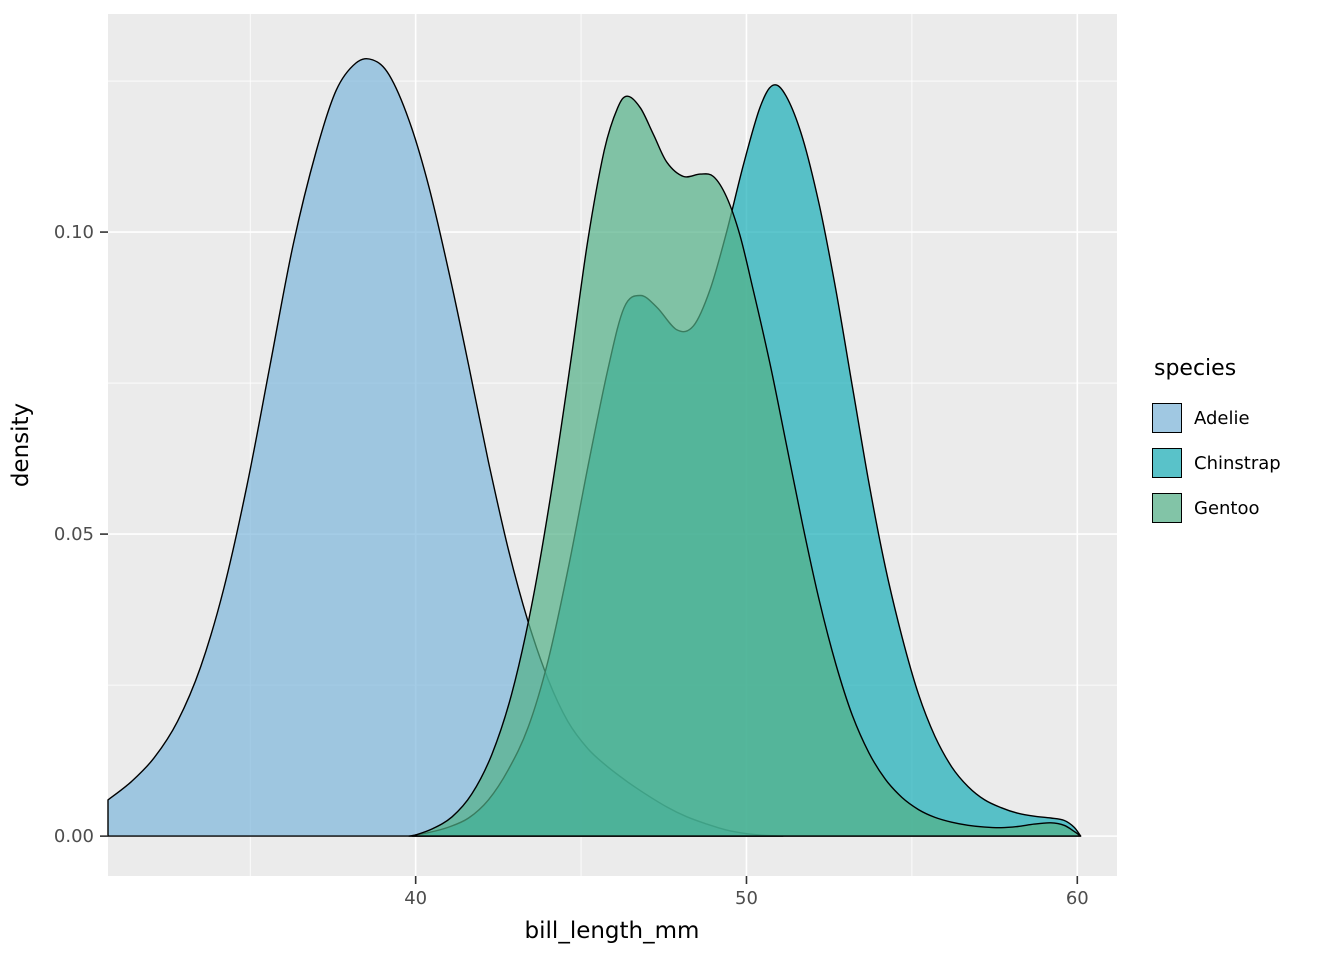  I want to click on legend-label-gentoo: Gentoo, so click(1227, 508).